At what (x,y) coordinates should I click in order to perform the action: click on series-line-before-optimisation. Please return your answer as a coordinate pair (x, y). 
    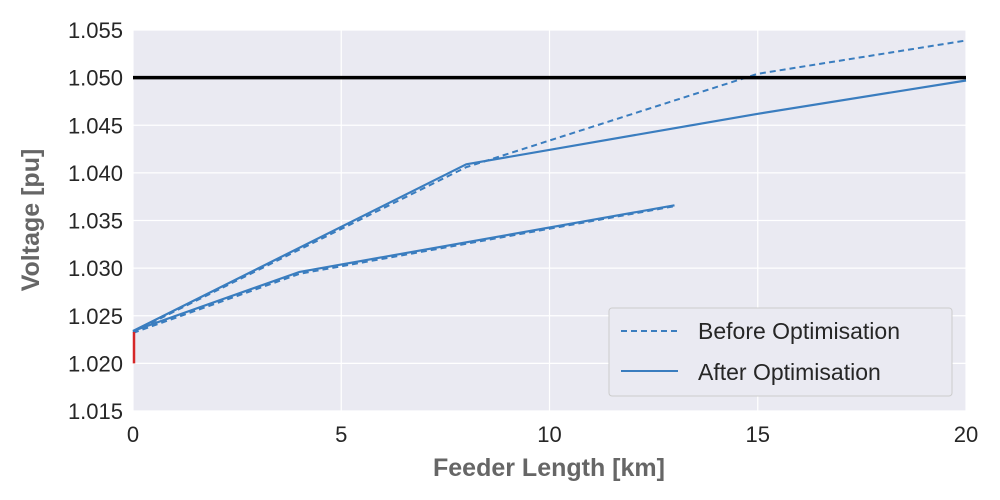
    Looking at the image, I should click on (403, 269).